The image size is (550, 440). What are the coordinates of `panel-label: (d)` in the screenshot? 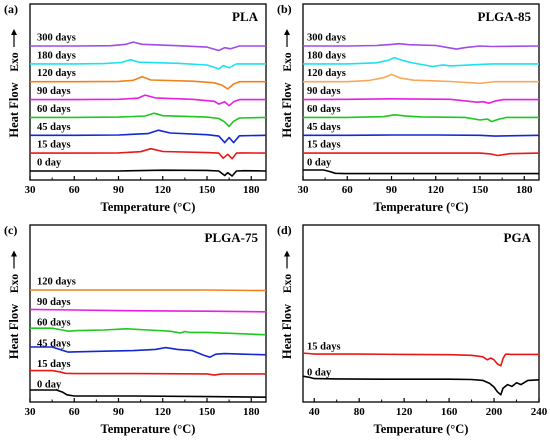 It's located at (284, 230).